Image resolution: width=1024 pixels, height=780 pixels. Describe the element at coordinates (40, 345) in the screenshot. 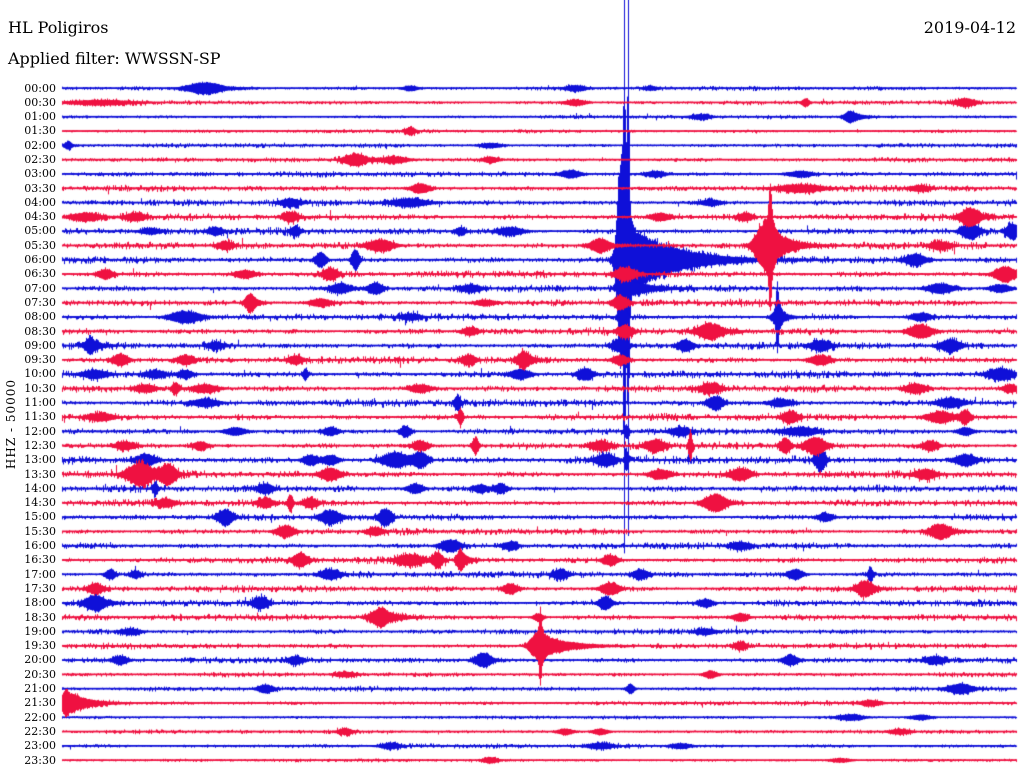

I see `time-label: 09:00` at that location.